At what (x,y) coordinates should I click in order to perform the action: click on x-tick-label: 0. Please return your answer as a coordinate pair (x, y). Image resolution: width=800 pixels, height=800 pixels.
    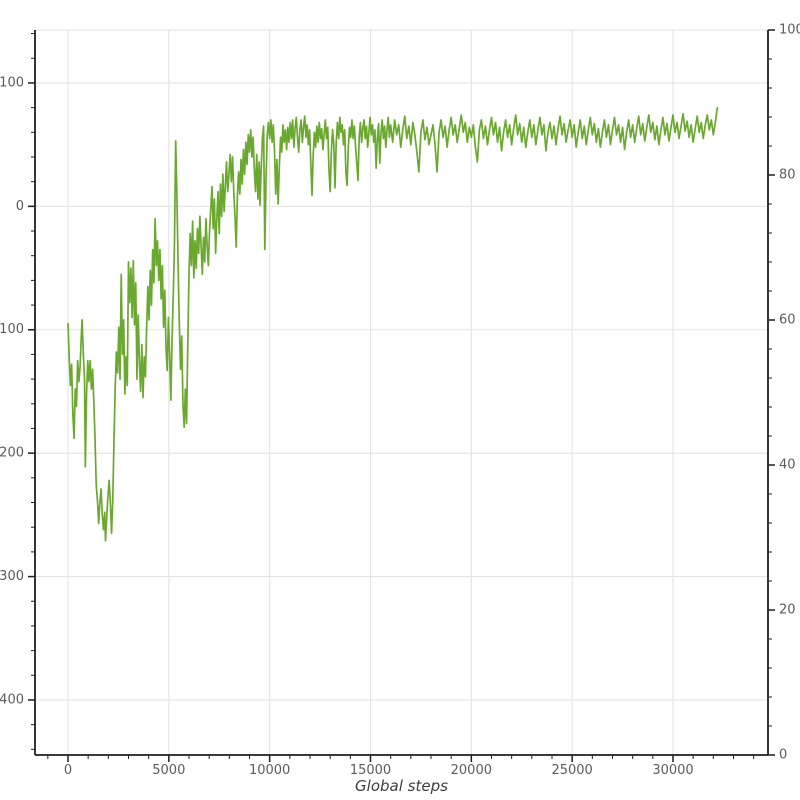
    Looking at the image, I should click on (68, 770).